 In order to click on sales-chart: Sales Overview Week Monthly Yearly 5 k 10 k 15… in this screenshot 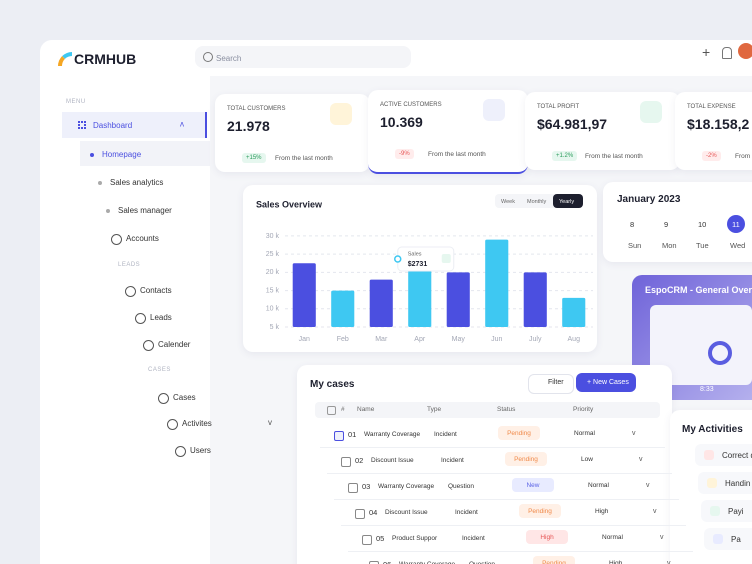, I will do `click(424, 268)`.